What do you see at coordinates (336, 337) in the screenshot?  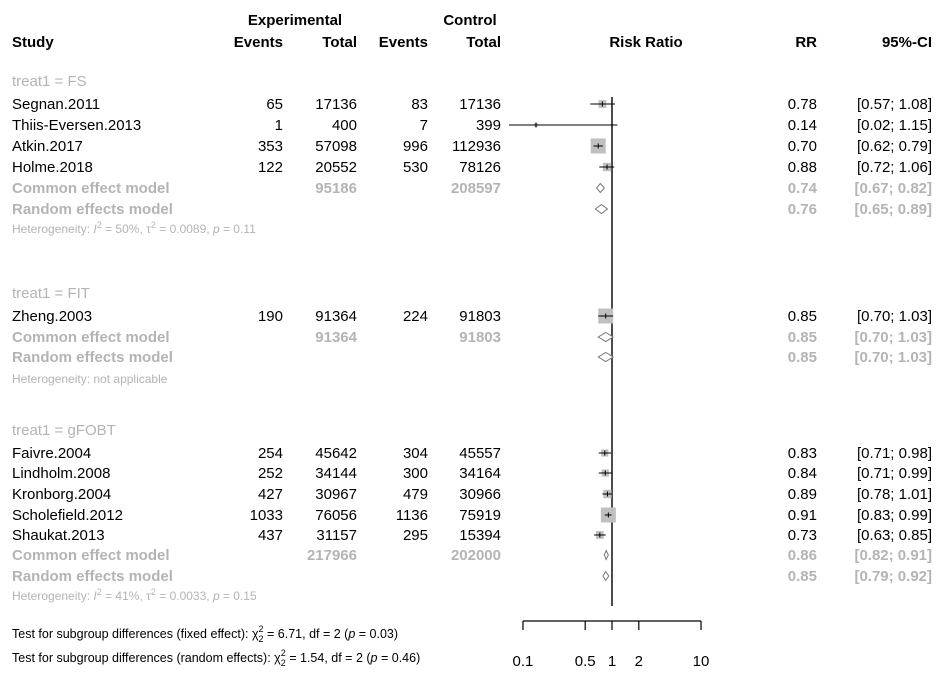 I see `common-experimental-total: 91364` at bounding box center [336, 337].